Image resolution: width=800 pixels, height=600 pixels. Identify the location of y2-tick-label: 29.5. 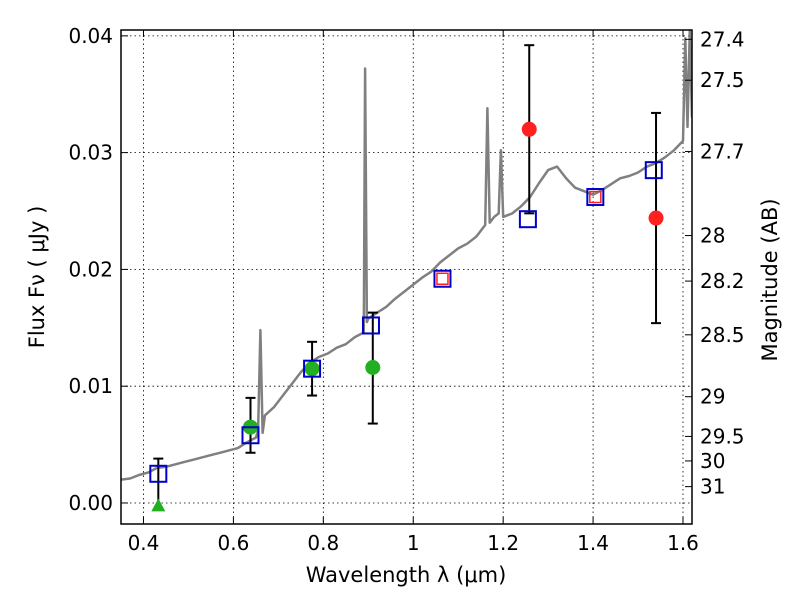
(722, 436).